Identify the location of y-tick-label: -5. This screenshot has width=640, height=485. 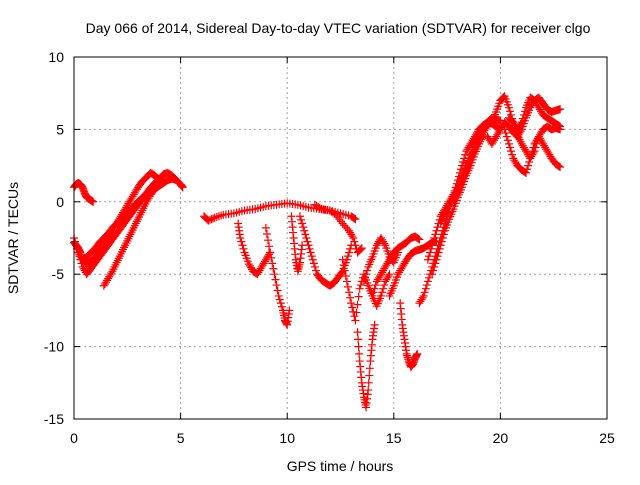
(58, 274).